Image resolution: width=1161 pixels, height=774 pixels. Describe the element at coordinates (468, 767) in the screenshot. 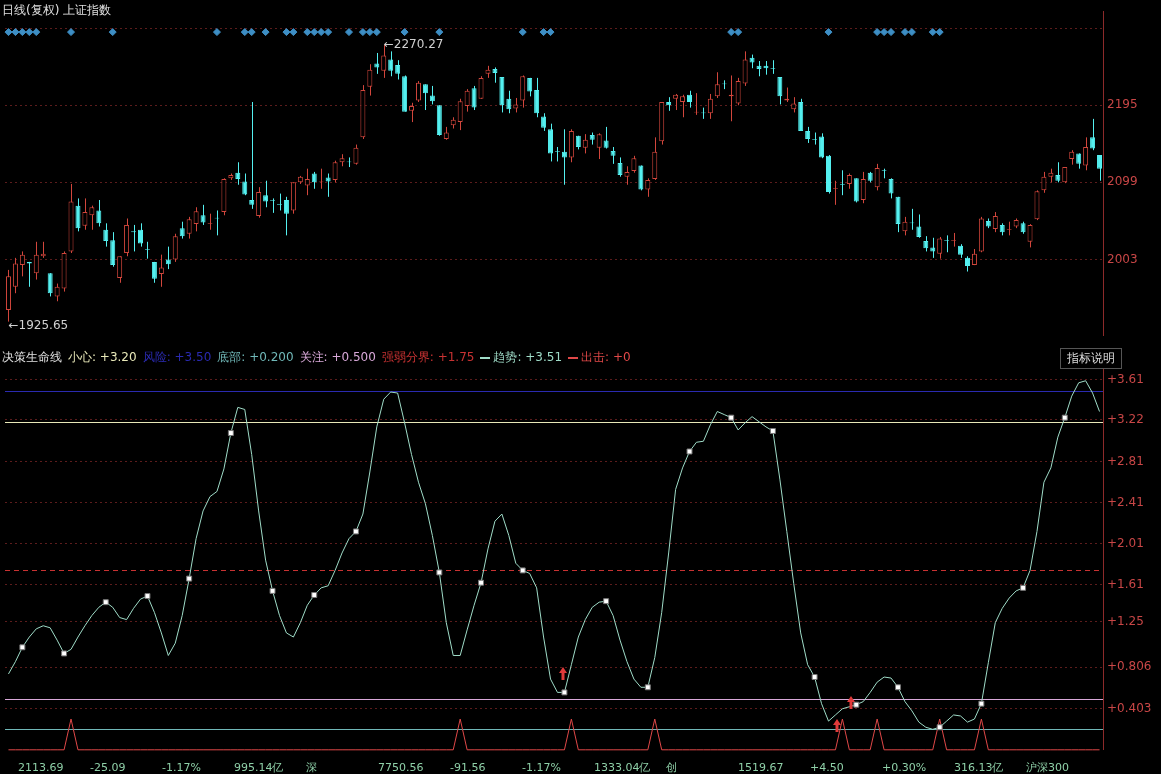

I see `text: -91.56` at that location.